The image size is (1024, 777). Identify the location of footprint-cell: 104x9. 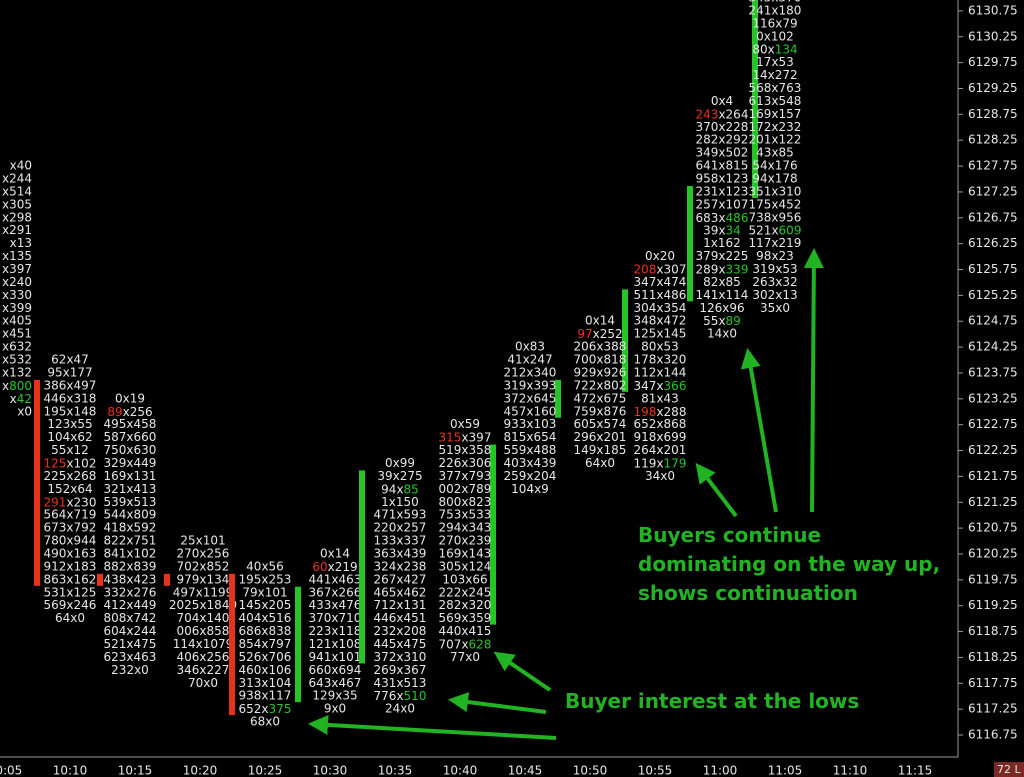
(530, 489).